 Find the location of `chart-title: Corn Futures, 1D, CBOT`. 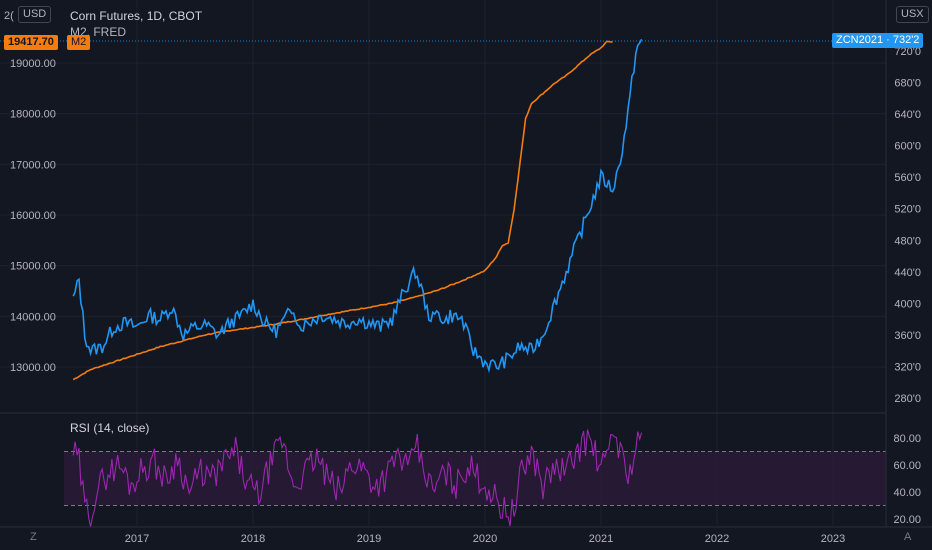

chart-title: Corn Futures, 1D, CBOT is located at coordinates (136, 16).